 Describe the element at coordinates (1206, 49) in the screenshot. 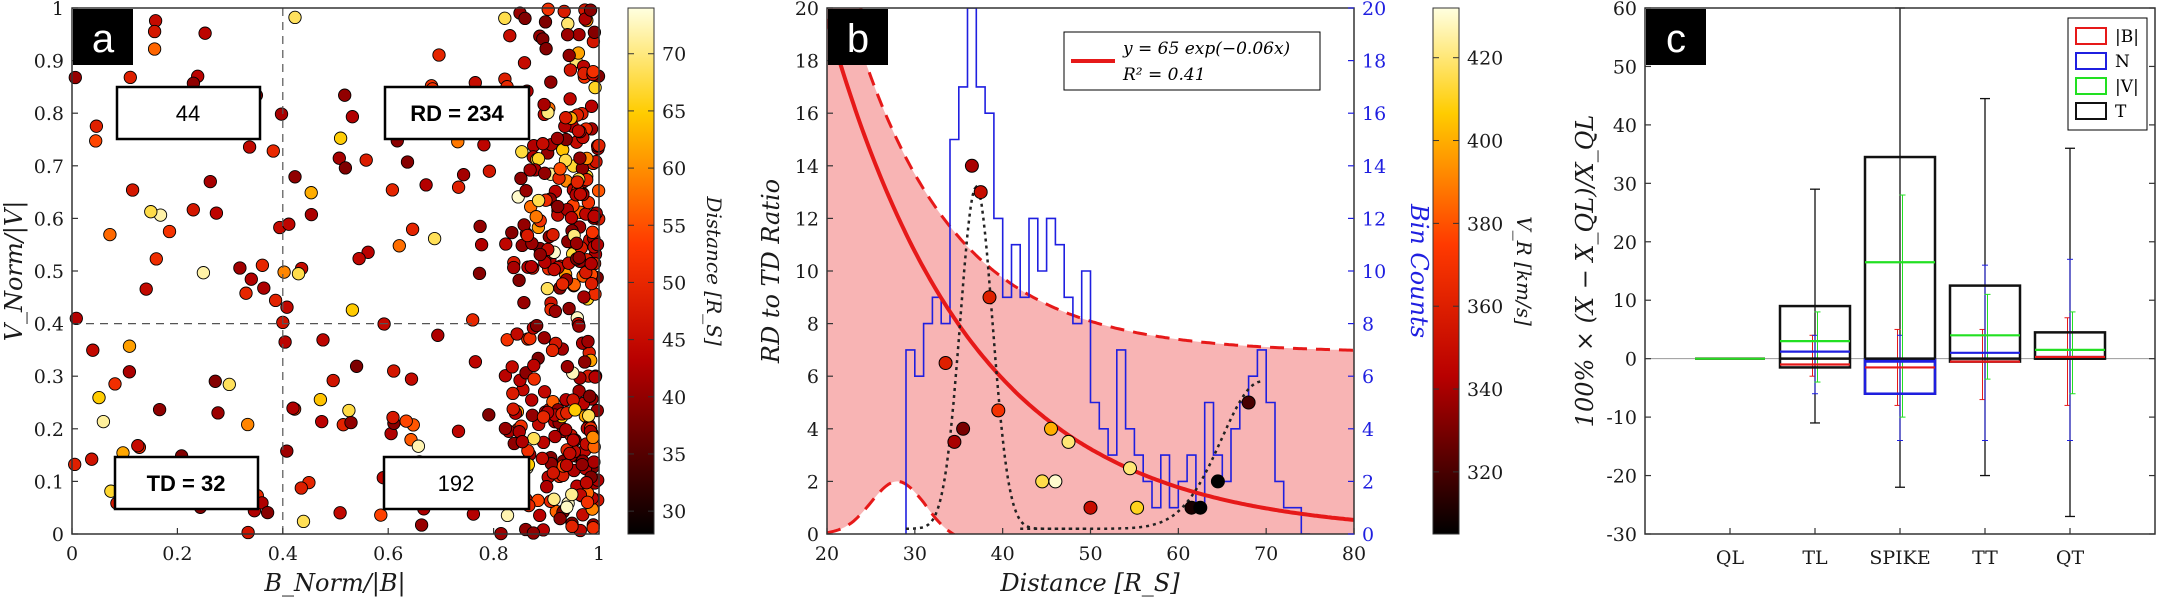

I see `legend-fit-equation: y = 65 exp(−0.06x)` at that location.